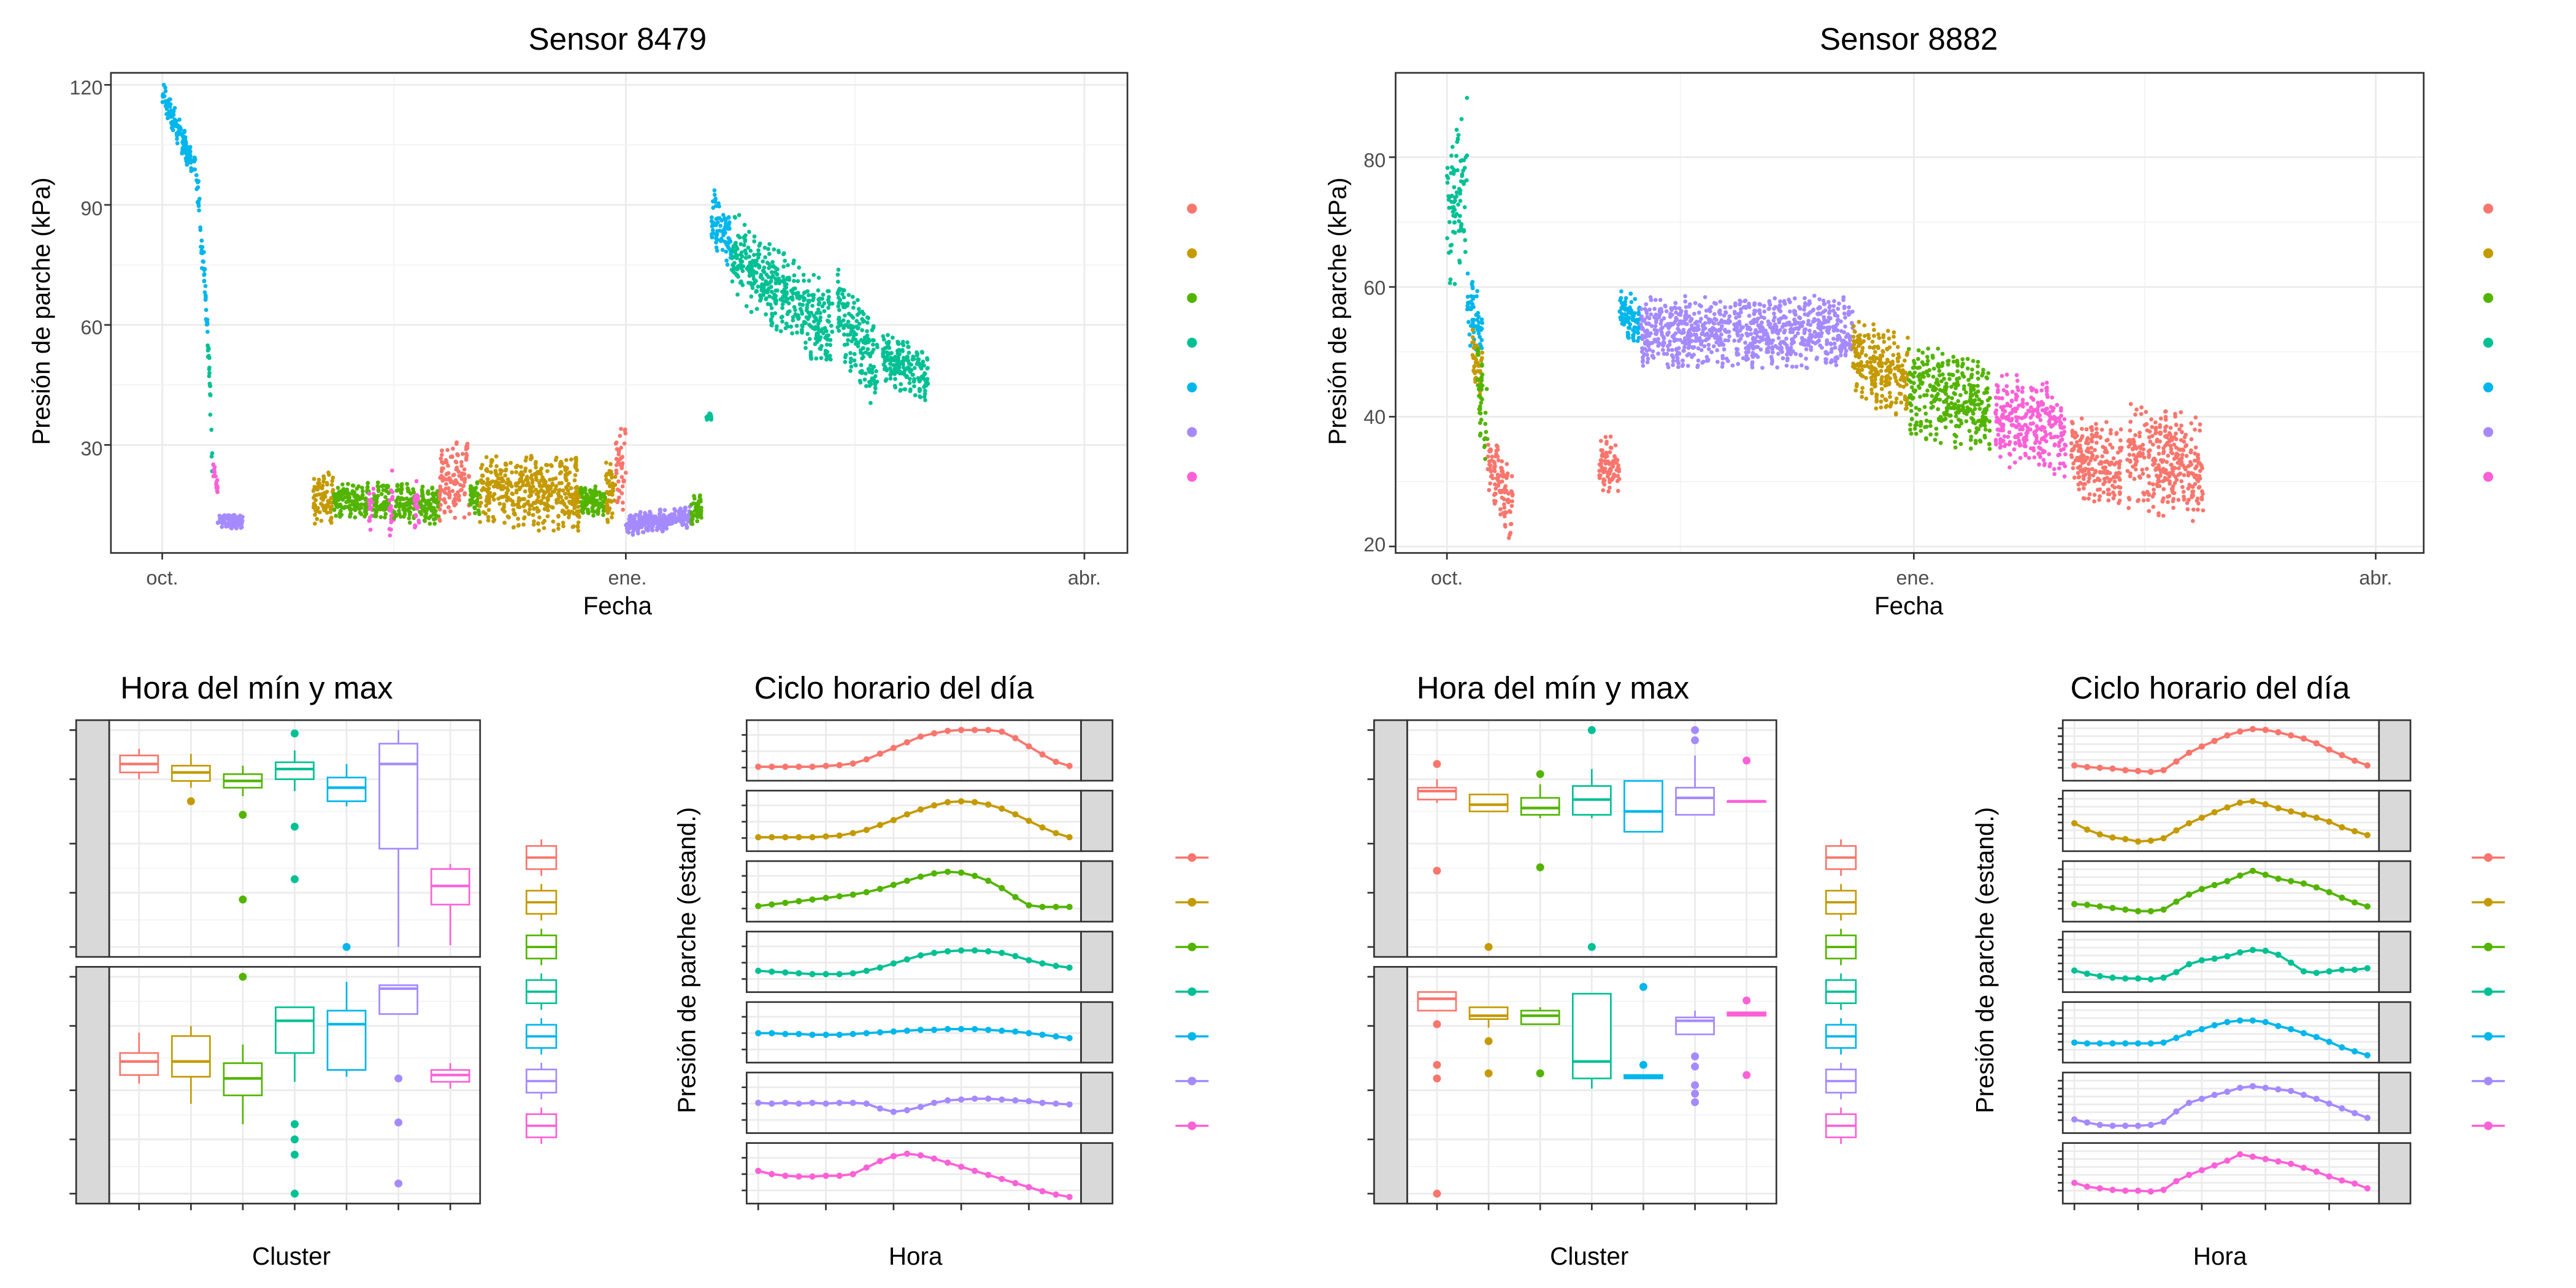  What do you see at coordinates (1374, 417) in the screenshot?
I see `y-tick-label: 40` at bounding box center [1374, 417].